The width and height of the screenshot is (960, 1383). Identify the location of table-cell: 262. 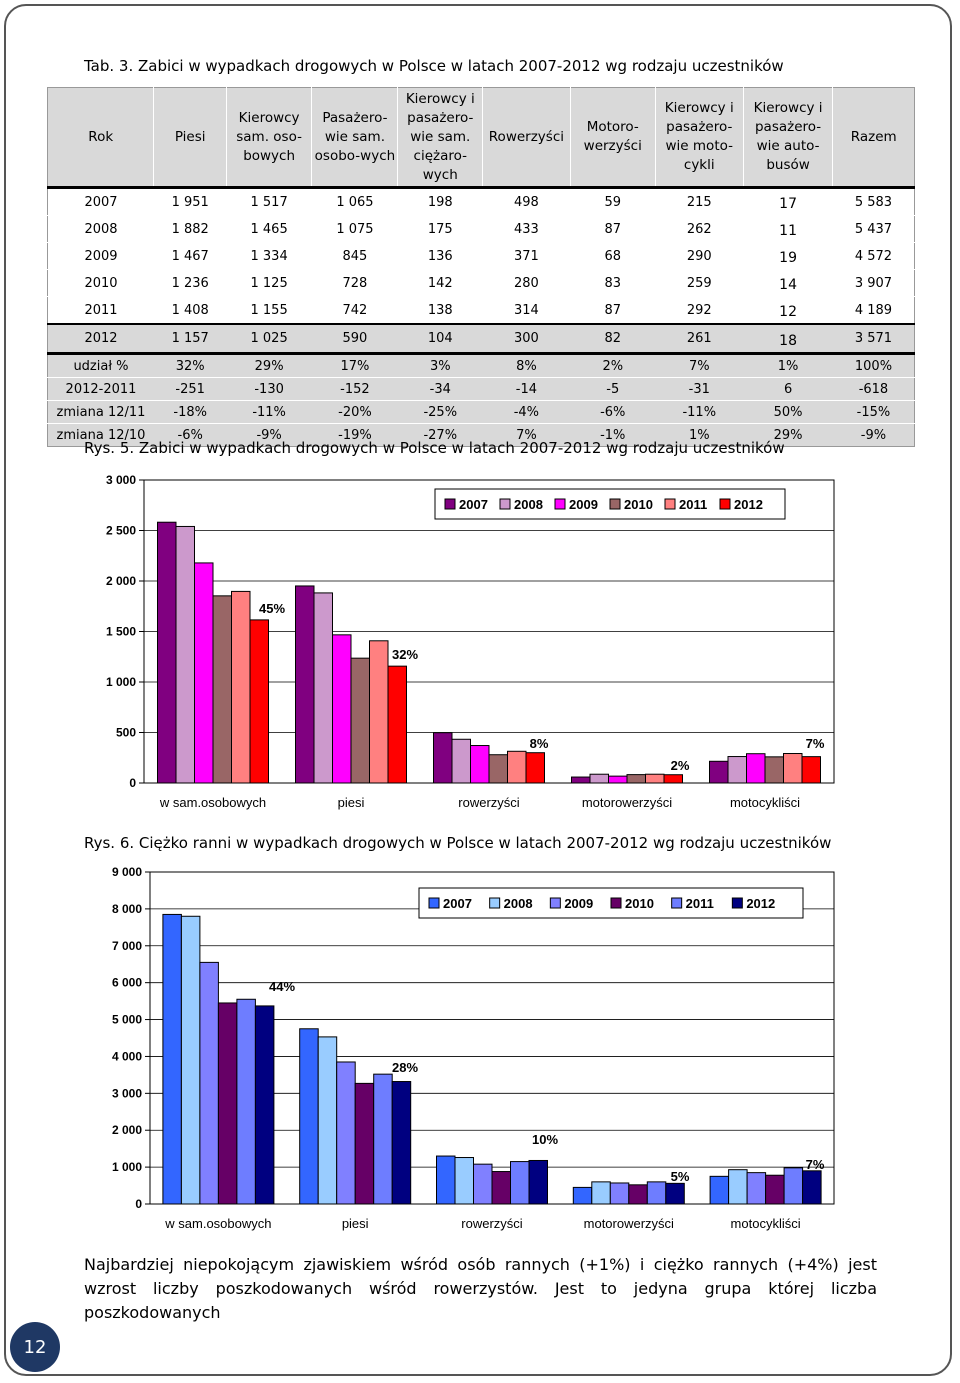
(699, 229).